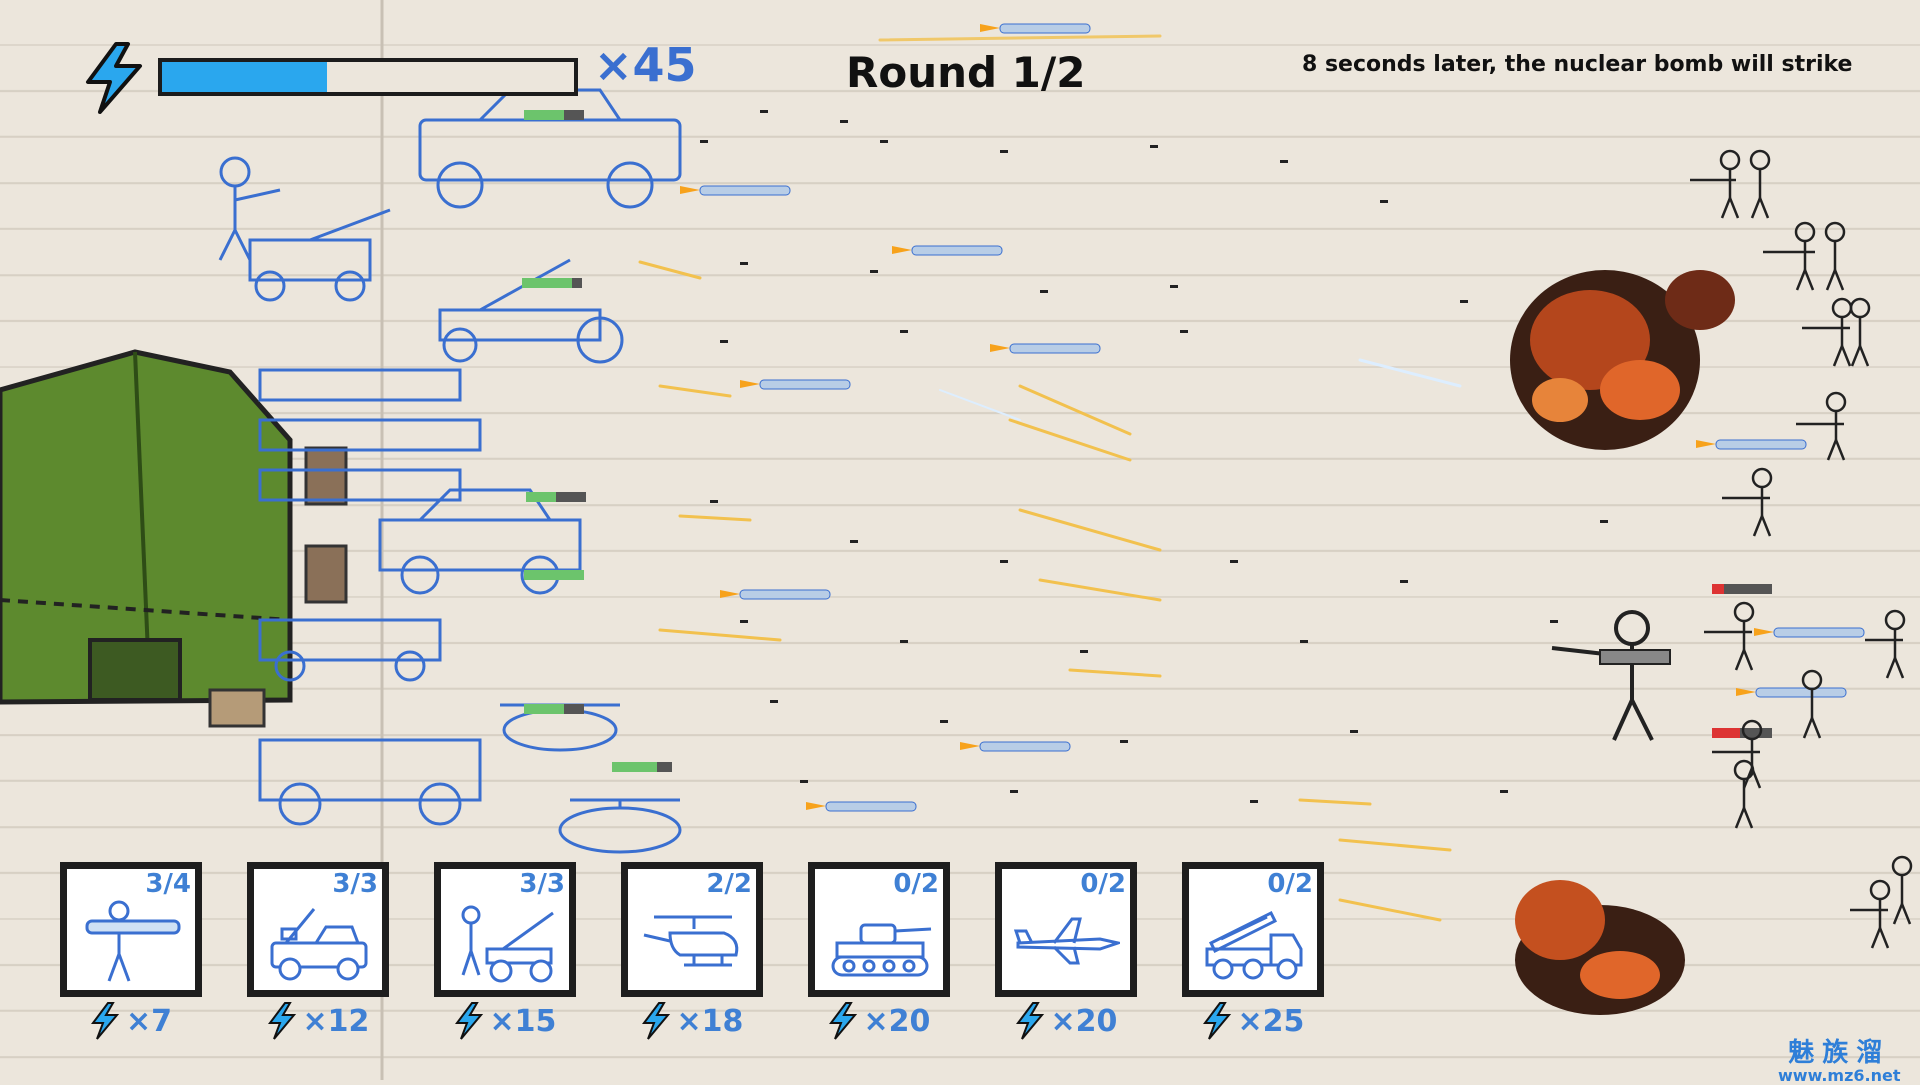  I want to click on unit-cost-rocket-soldier: ×7, so click(131, 1021).